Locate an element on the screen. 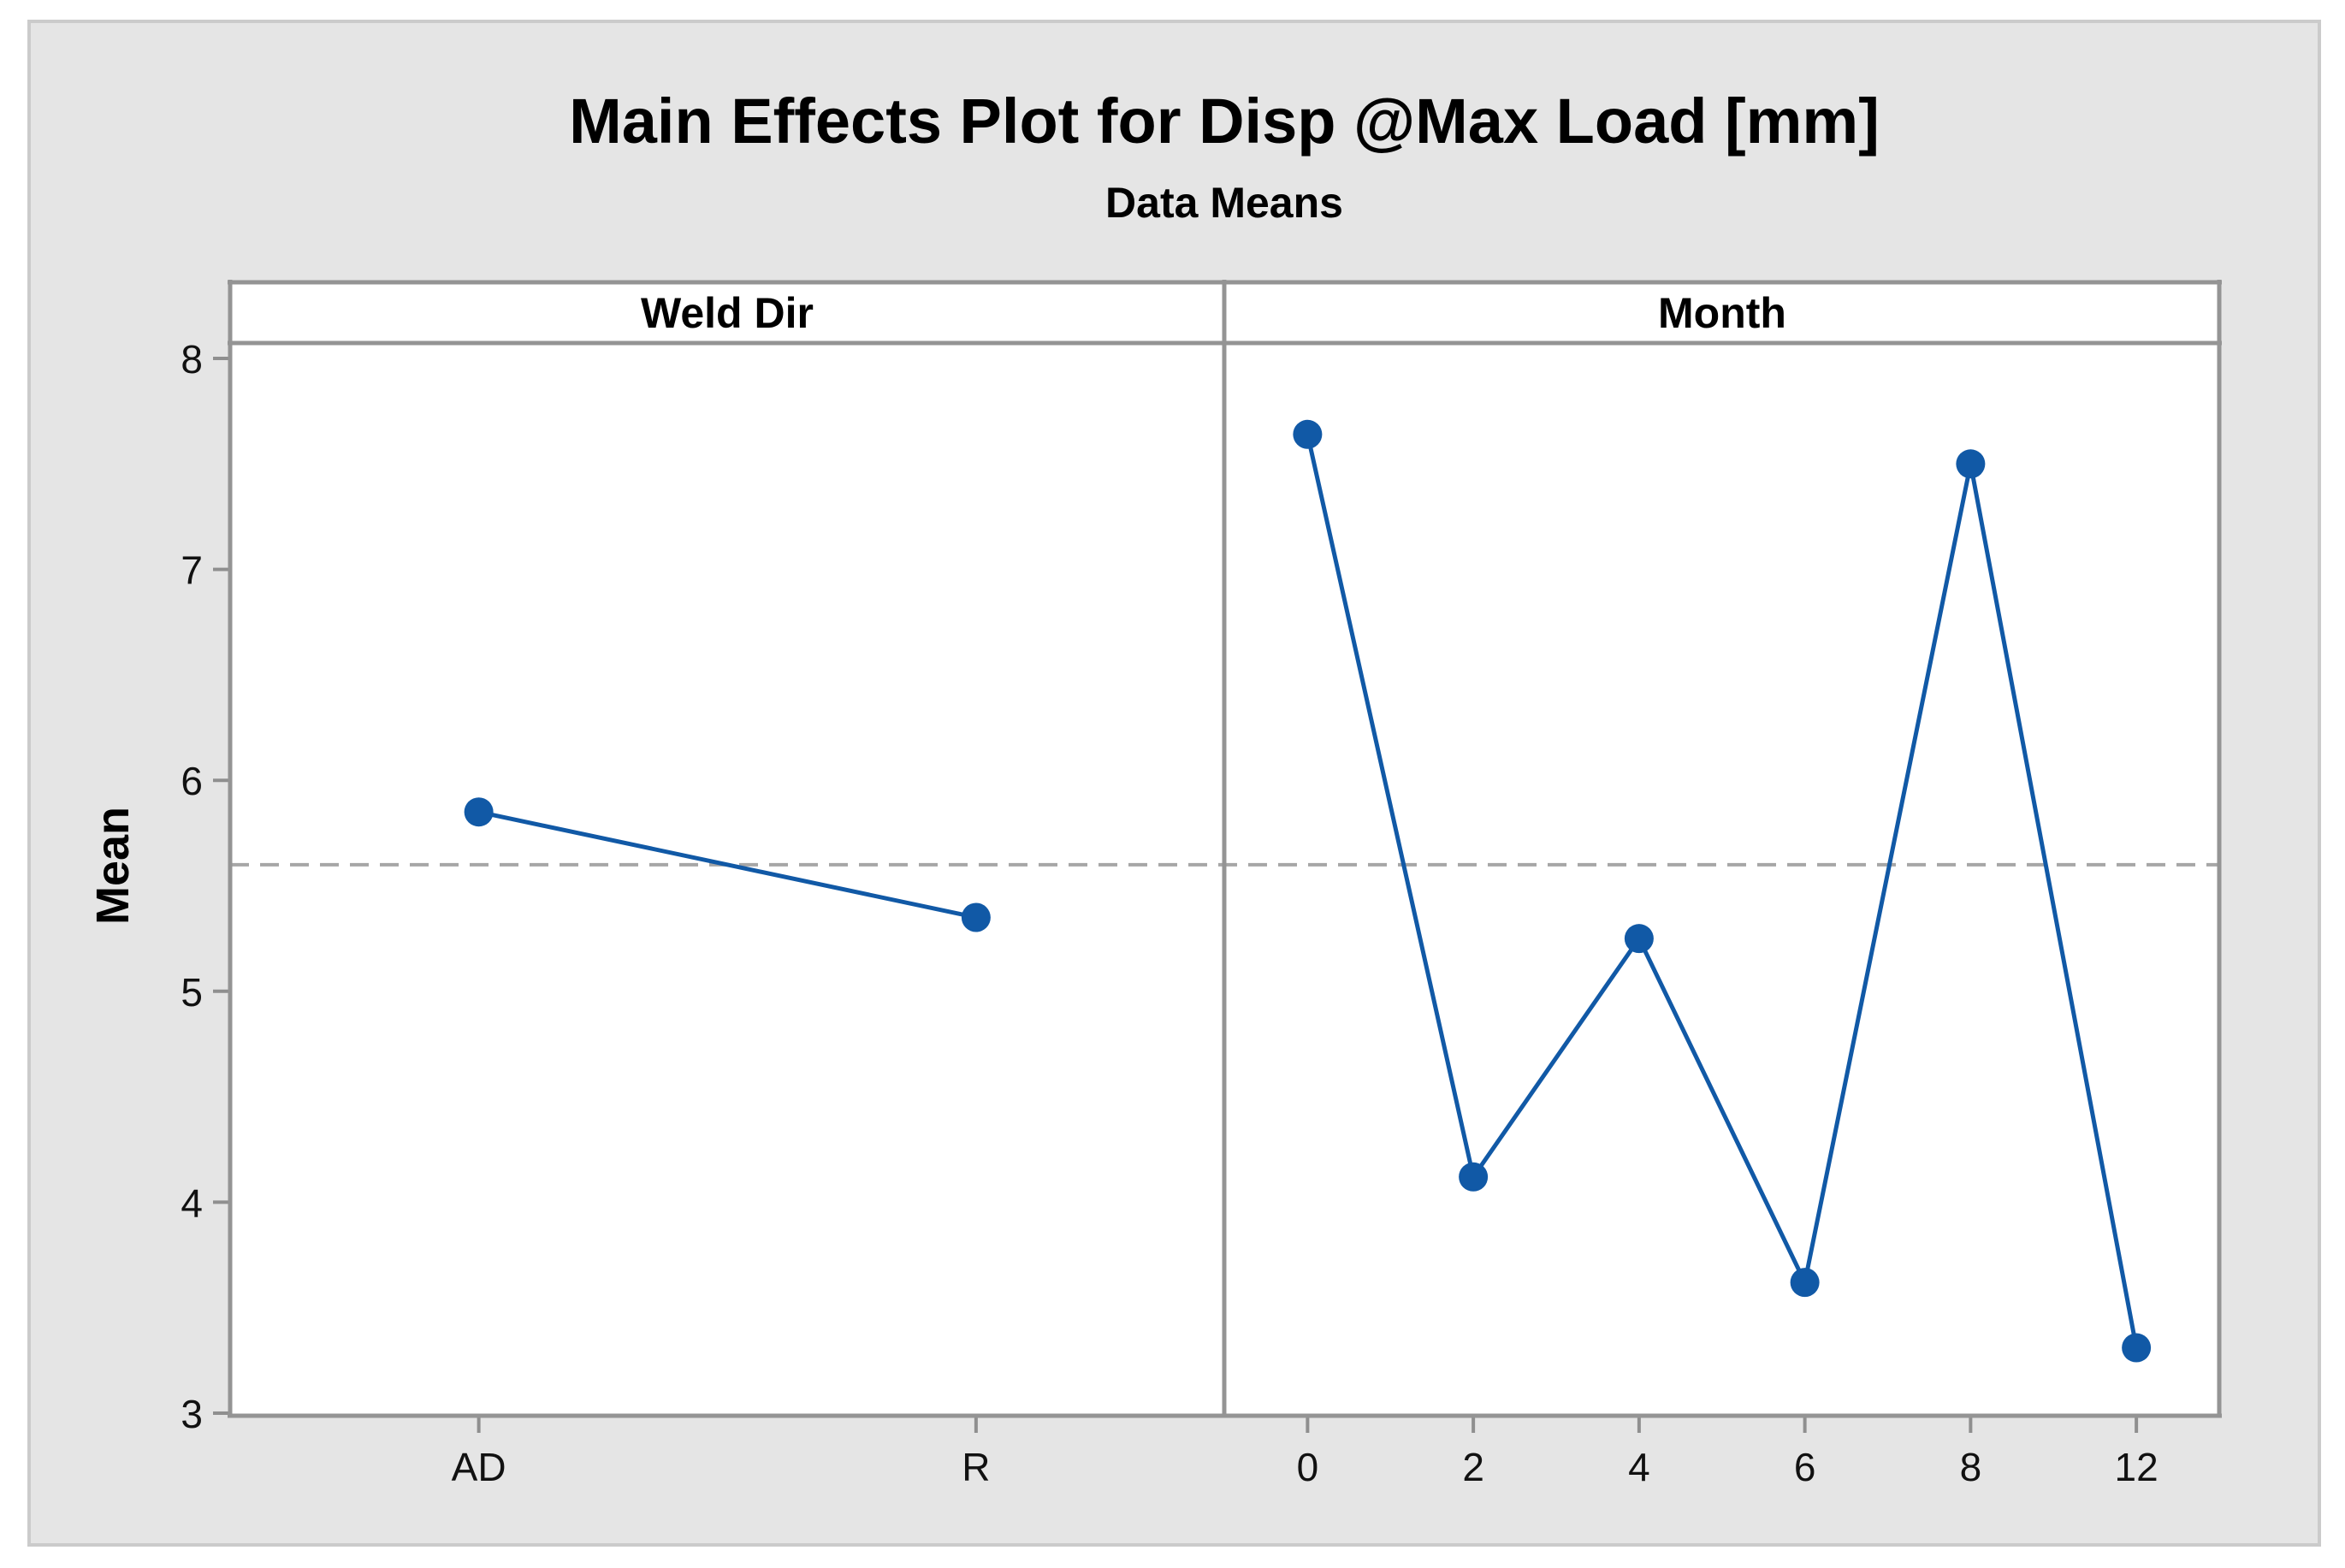 The width and height of the screenshot is (2345, 1568). y-tick-label: 6 is located at coordinates (192, 781).